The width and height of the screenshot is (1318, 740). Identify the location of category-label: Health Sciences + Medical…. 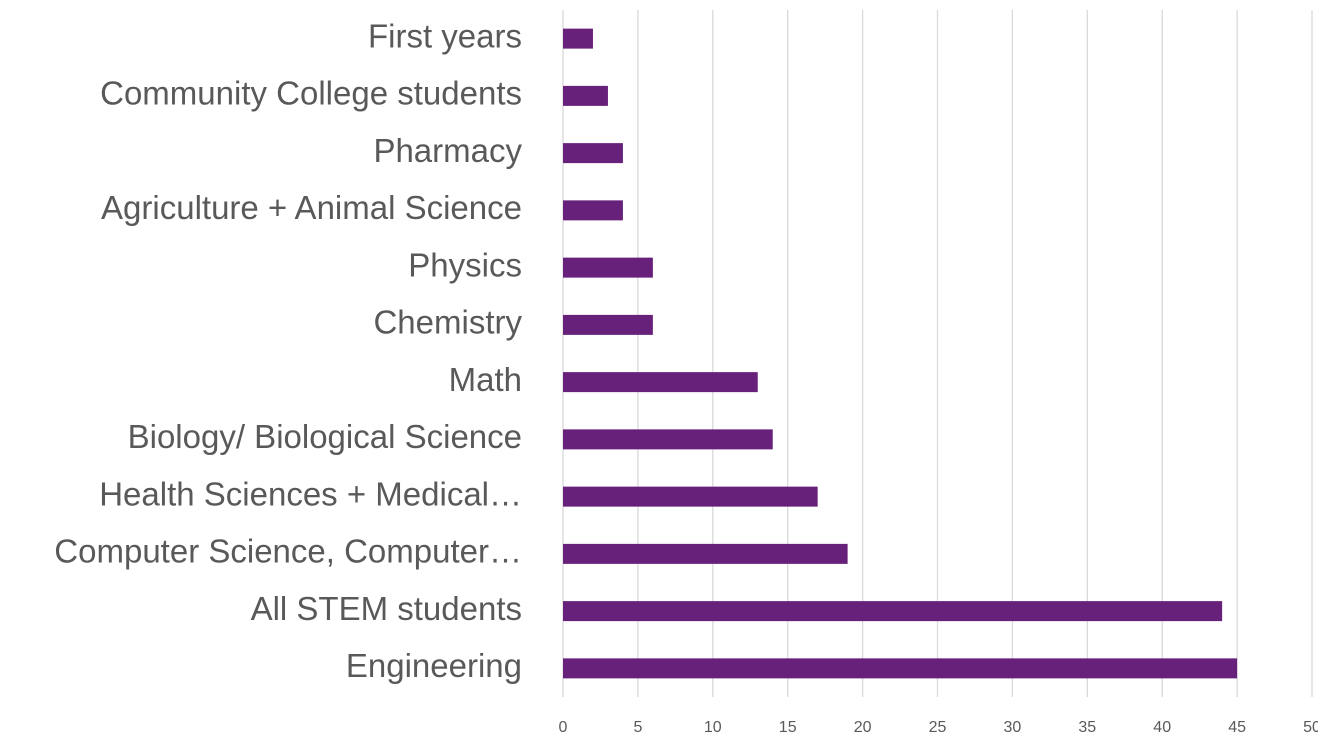
(310, 493).